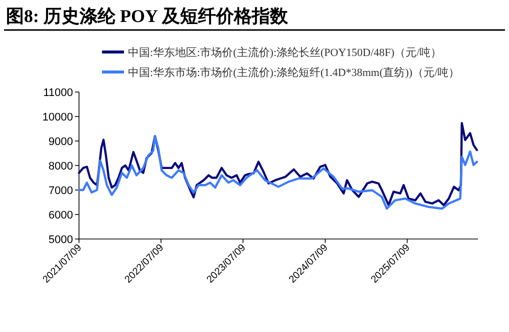 Image resolution: width=509 pixels, height=332 pixels. What do you see at coordinates (60, 240) in the screenshot?
I see `y-tick-label: 5000` at bounding box center [60, 240].